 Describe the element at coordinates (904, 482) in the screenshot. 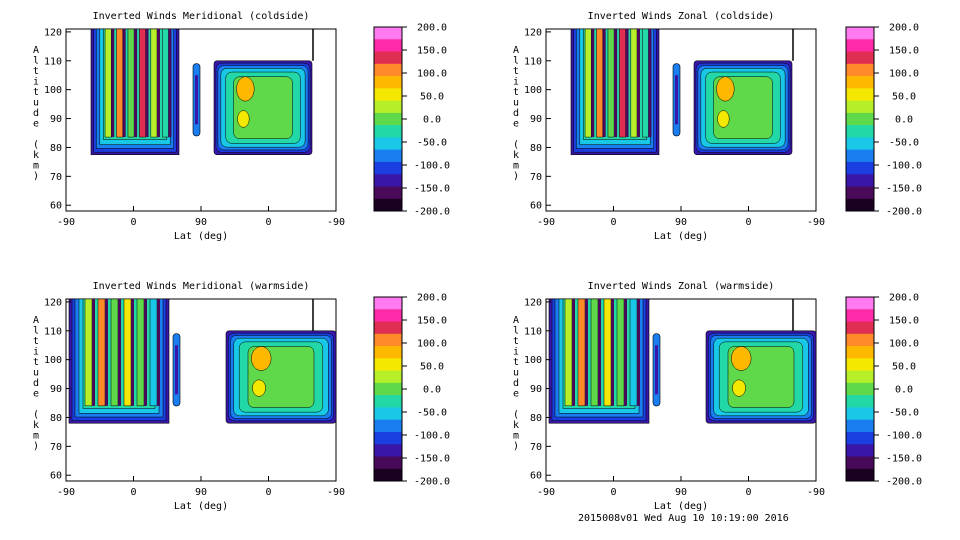

I see `colorbar-tick-label: -200.0` at that location.